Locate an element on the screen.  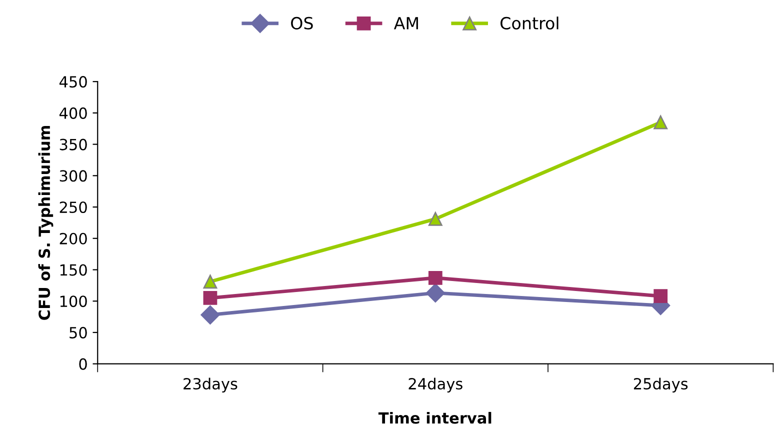
y-tick-label: 100 is located at coordinates (73, 302).